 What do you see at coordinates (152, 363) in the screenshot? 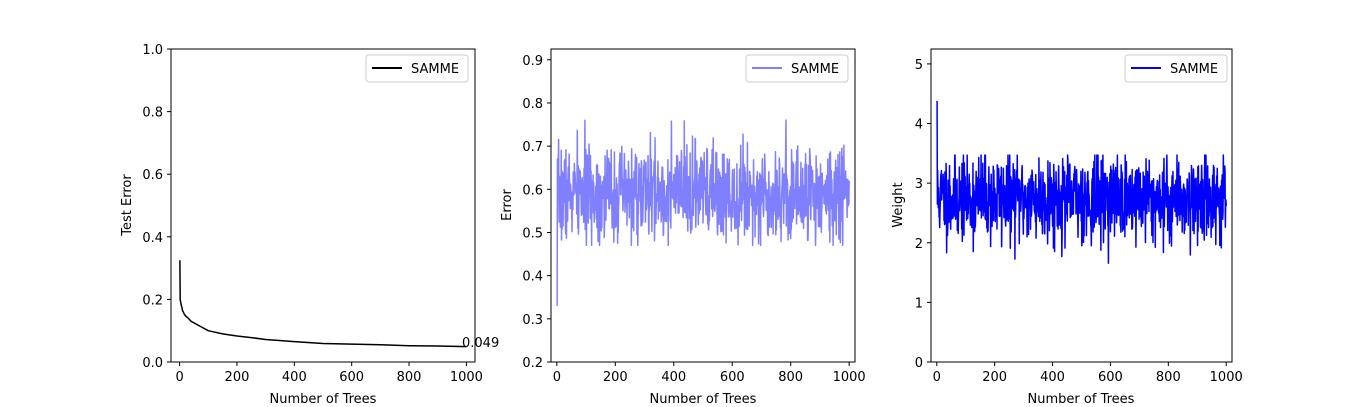
I see `test-error-y-tick-label: 0.0` at bounding box center [152, 363].